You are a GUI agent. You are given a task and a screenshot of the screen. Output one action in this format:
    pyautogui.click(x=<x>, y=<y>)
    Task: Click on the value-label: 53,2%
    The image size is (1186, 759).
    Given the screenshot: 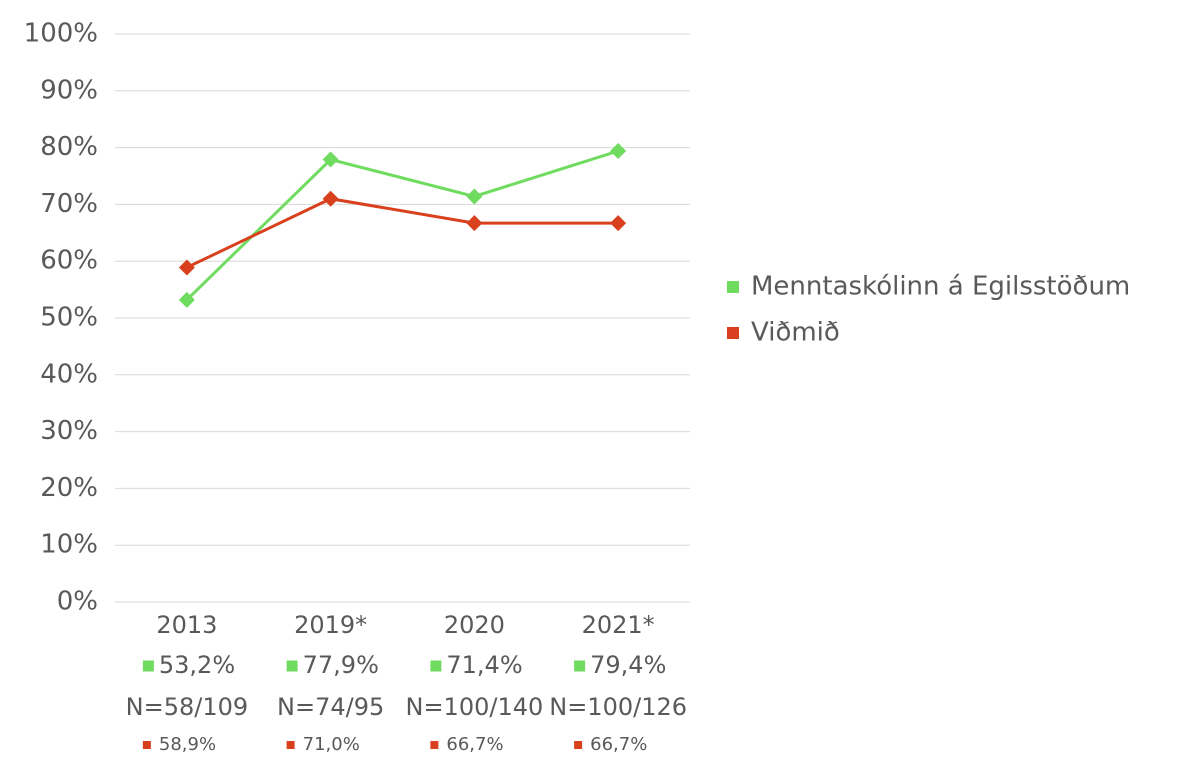 What is the action you would take?
    pyautogui.click(x=197, y=665)
    